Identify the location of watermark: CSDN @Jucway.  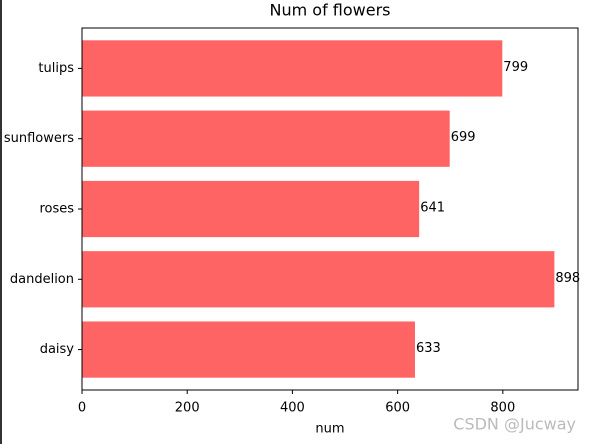
(514, 424).